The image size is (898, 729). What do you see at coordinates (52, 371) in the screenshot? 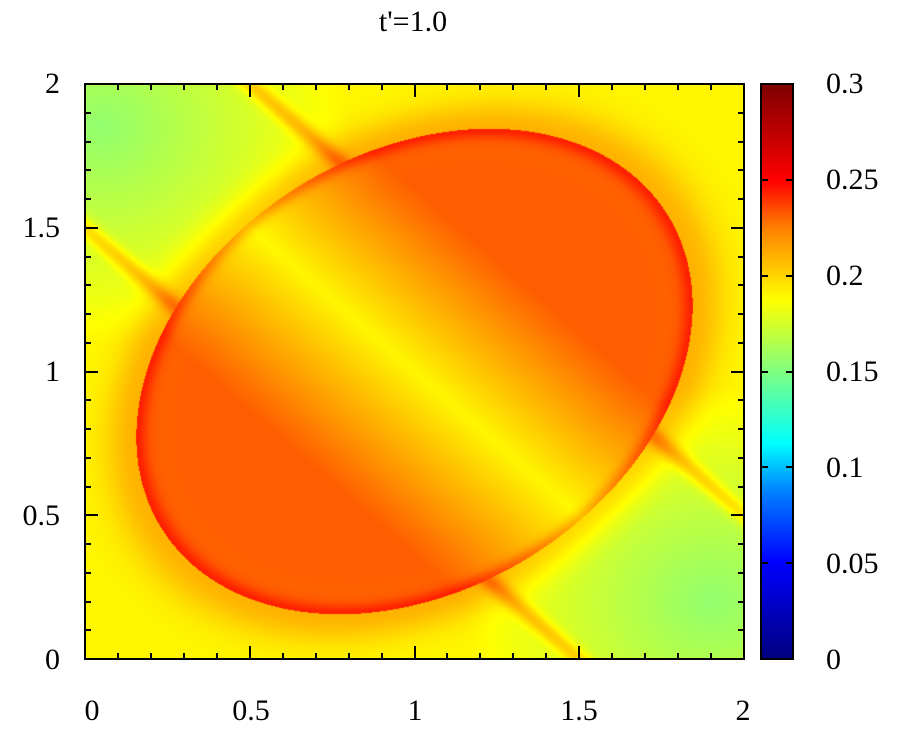
I see `y-tick-label: 1` at bounding box center [52, 371].